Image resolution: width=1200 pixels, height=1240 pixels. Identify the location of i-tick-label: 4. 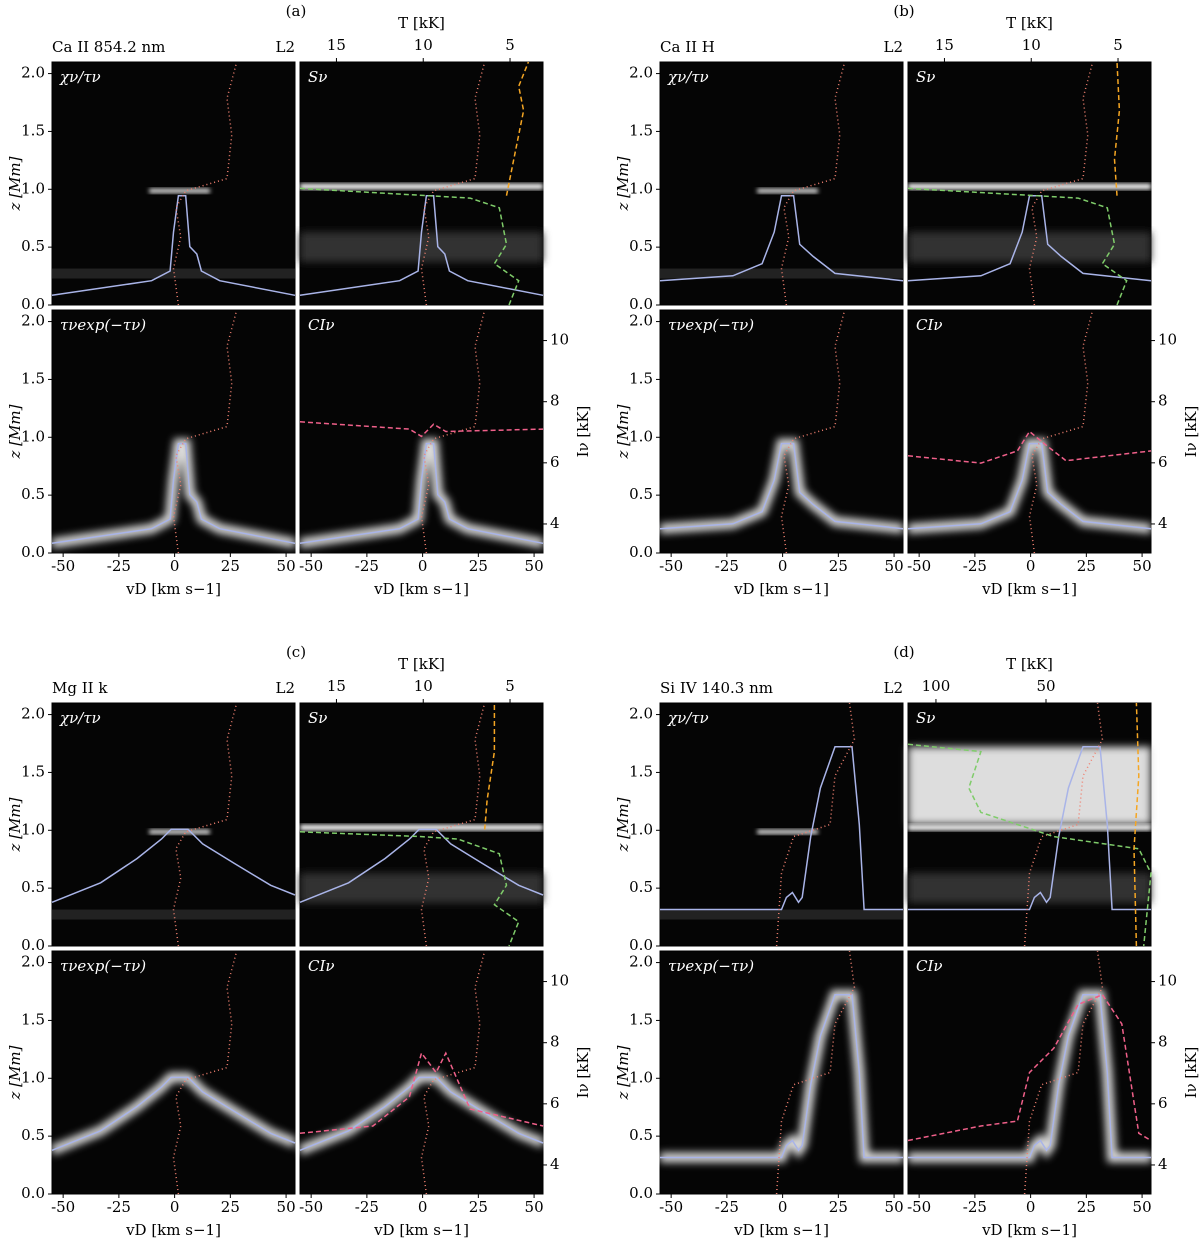
(1163, 523).